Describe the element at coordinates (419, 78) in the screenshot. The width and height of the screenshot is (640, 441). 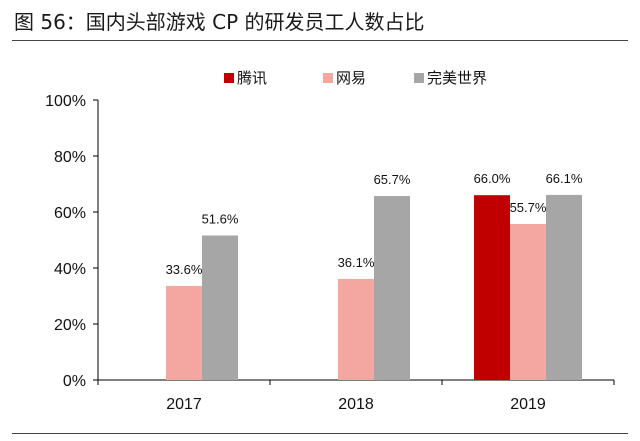
I see `legend-swatch-完美世界` at that location.